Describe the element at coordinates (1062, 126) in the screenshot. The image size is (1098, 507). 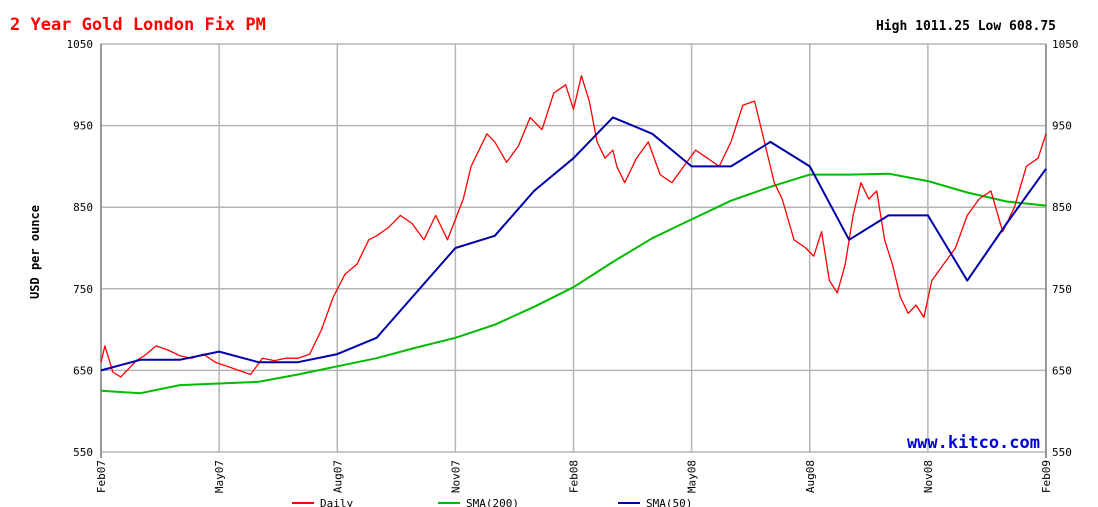
I see `y-tick-label-right: 950` at that location.